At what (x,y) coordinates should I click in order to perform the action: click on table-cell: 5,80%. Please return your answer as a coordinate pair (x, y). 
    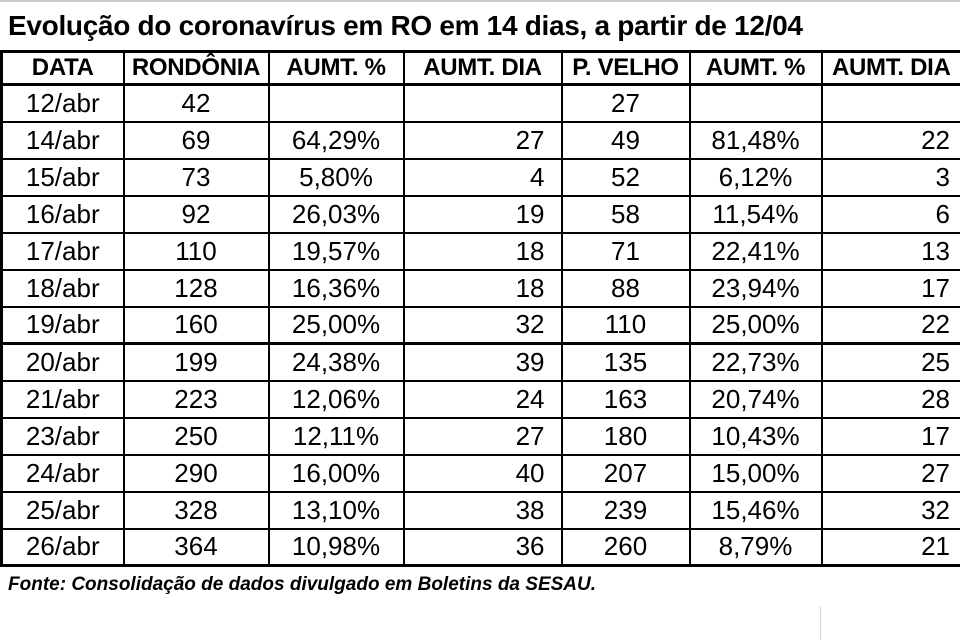
    Looking at the image, I should click on (336, 177).